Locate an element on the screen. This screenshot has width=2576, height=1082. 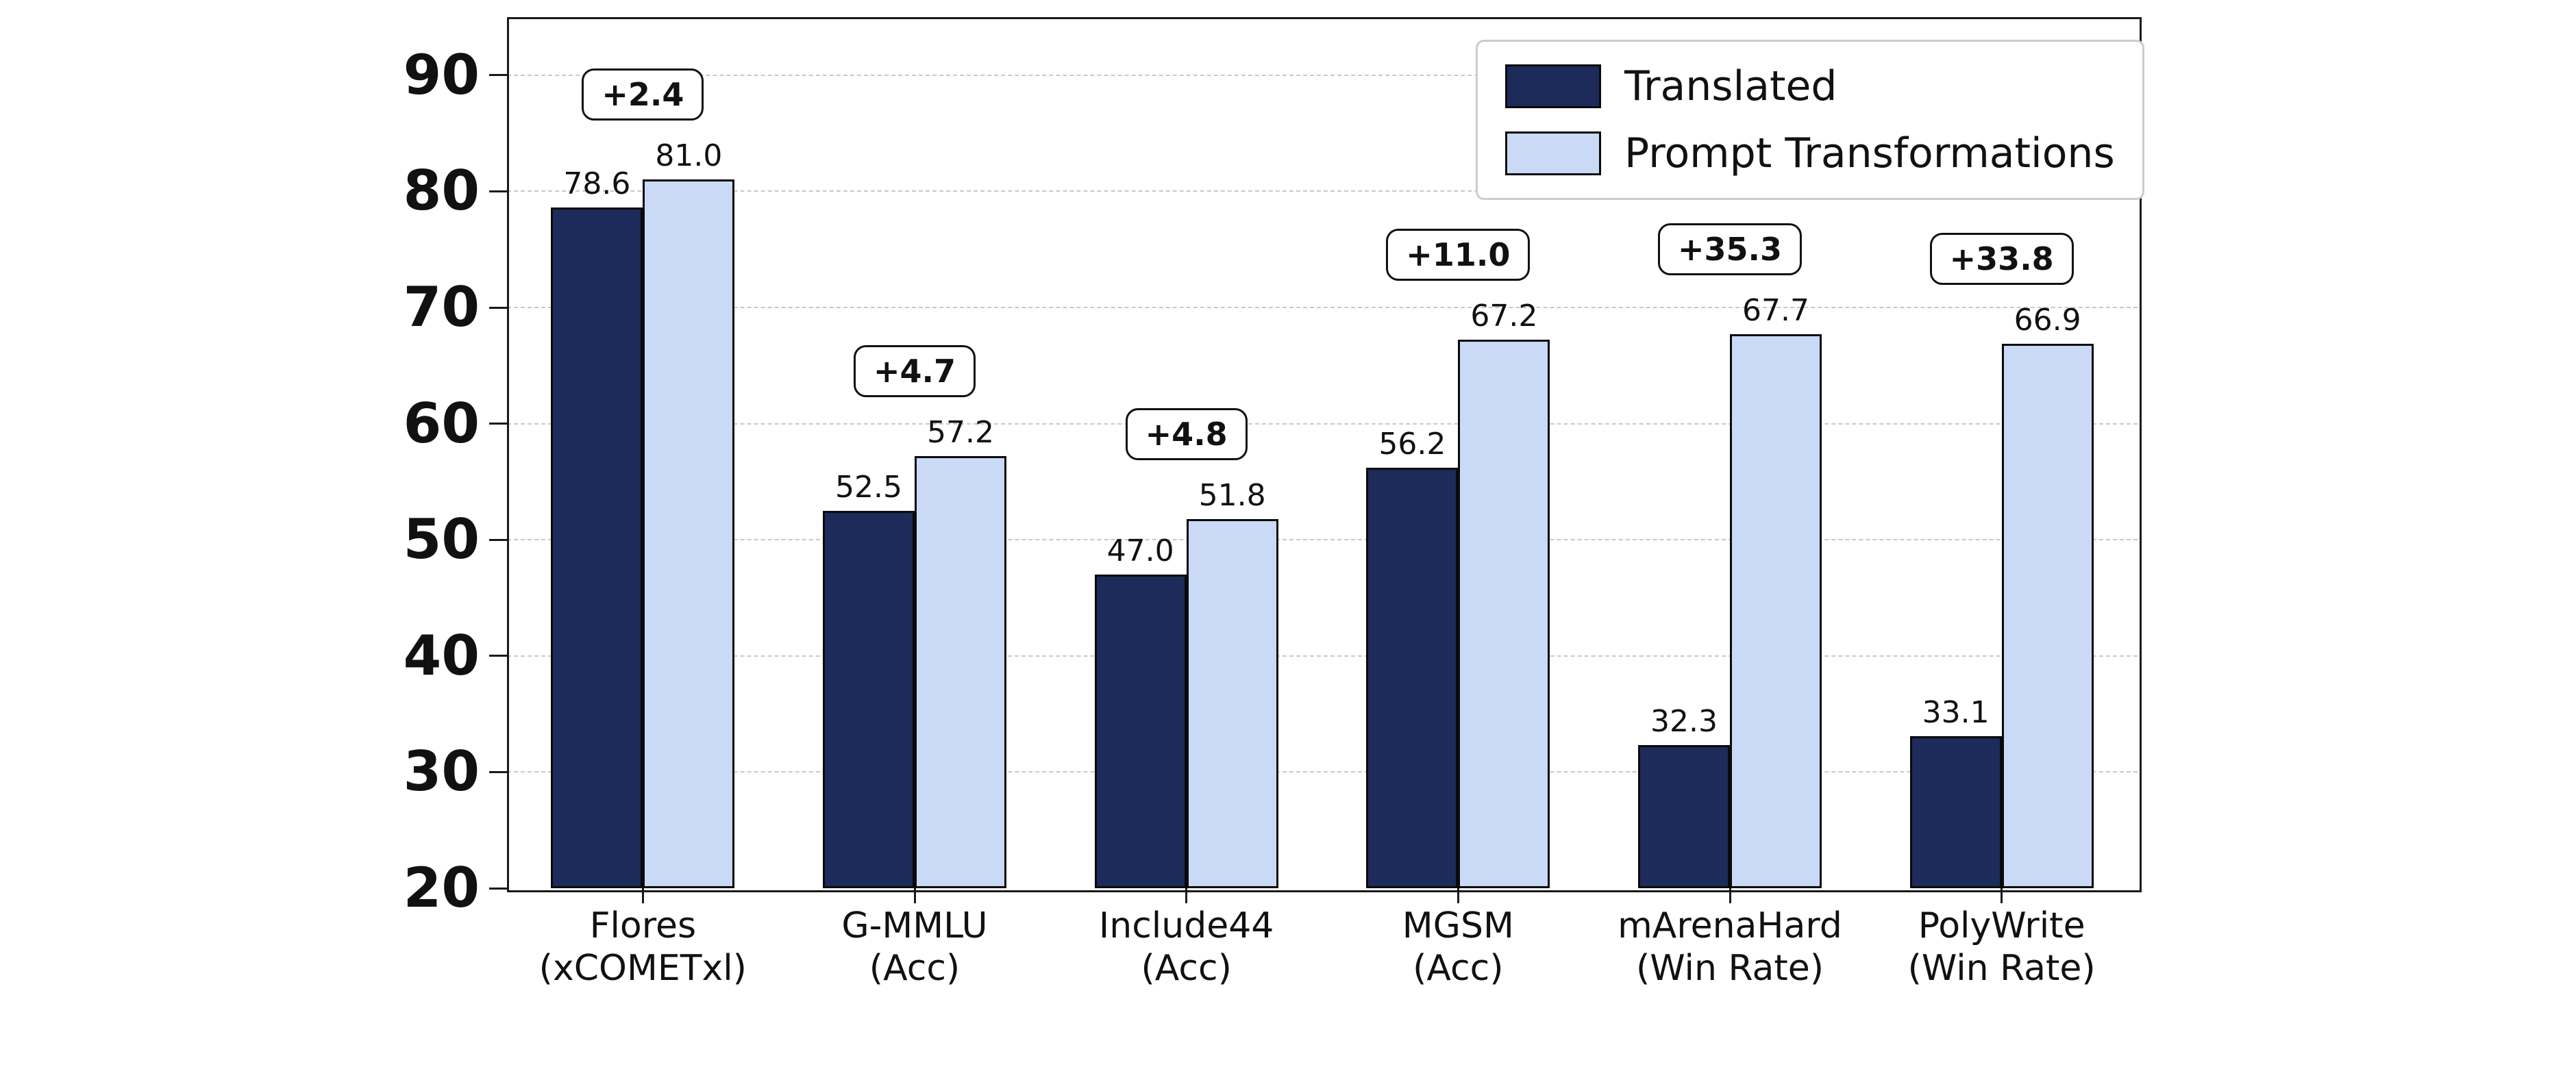
legend-swatch-translated is located at coordinates (1553, 86).